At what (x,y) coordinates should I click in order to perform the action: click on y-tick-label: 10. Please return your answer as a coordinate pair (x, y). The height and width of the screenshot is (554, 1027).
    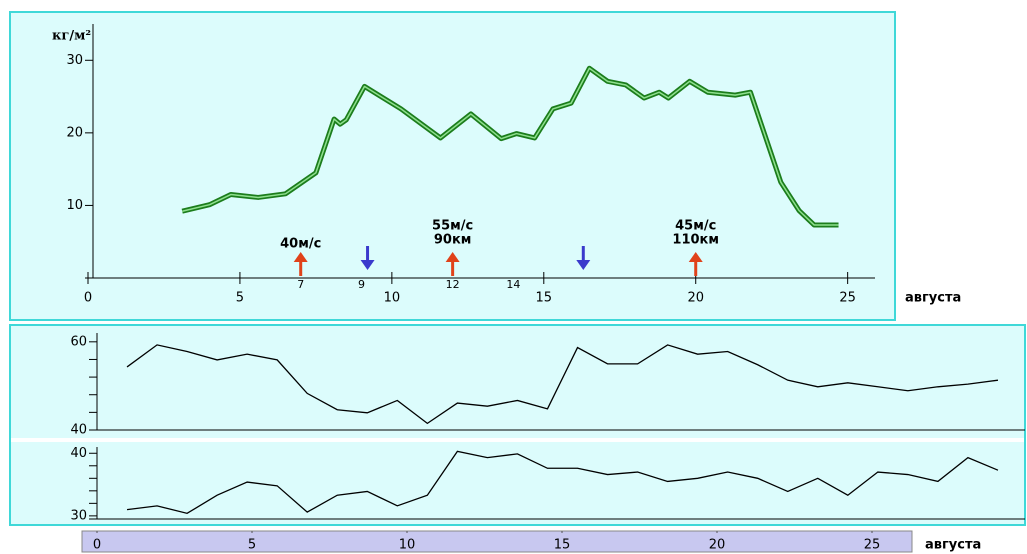
    Looking at the image, I should click on (74, 205).